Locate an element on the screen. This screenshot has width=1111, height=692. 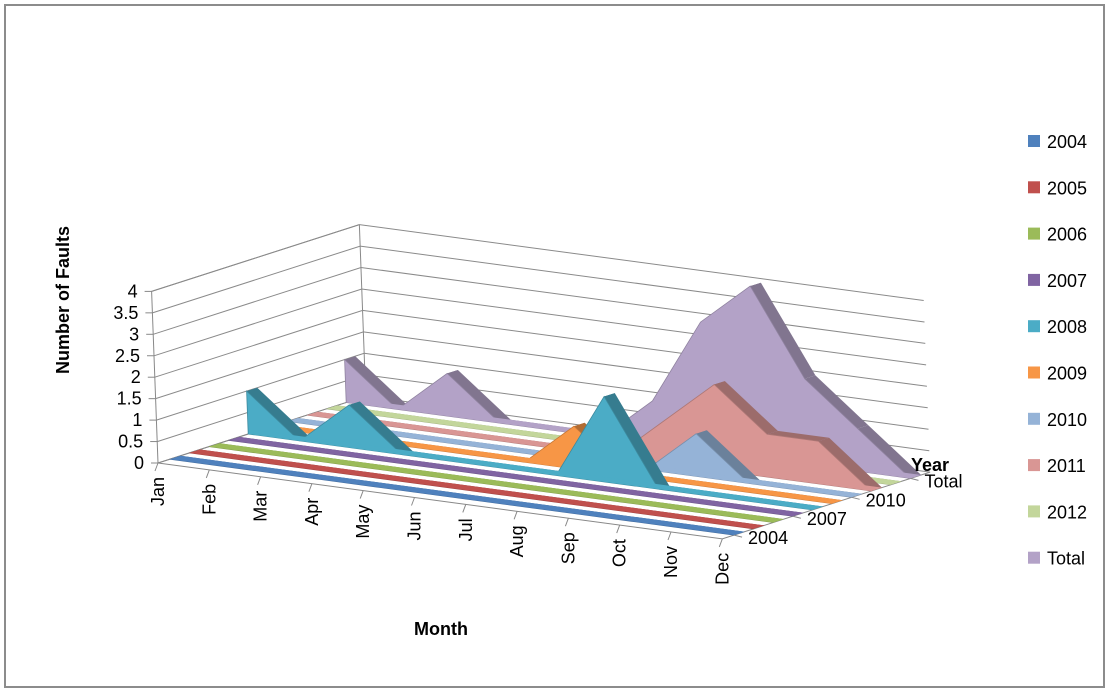
x-tick-label: Apr is located at coordinates (312, 512).